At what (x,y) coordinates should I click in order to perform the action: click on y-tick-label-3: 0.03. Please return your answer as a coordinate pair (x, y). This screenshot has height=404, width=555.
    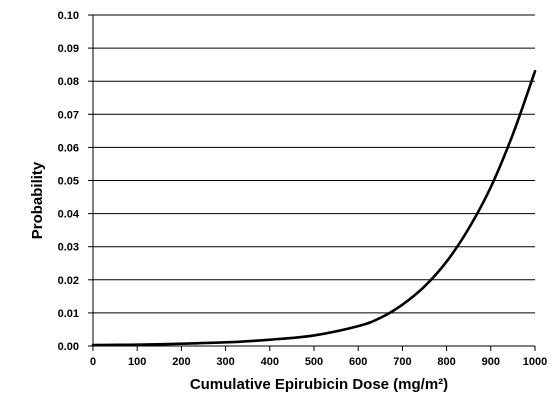
    Looking at the image, I should click on (68, 248).